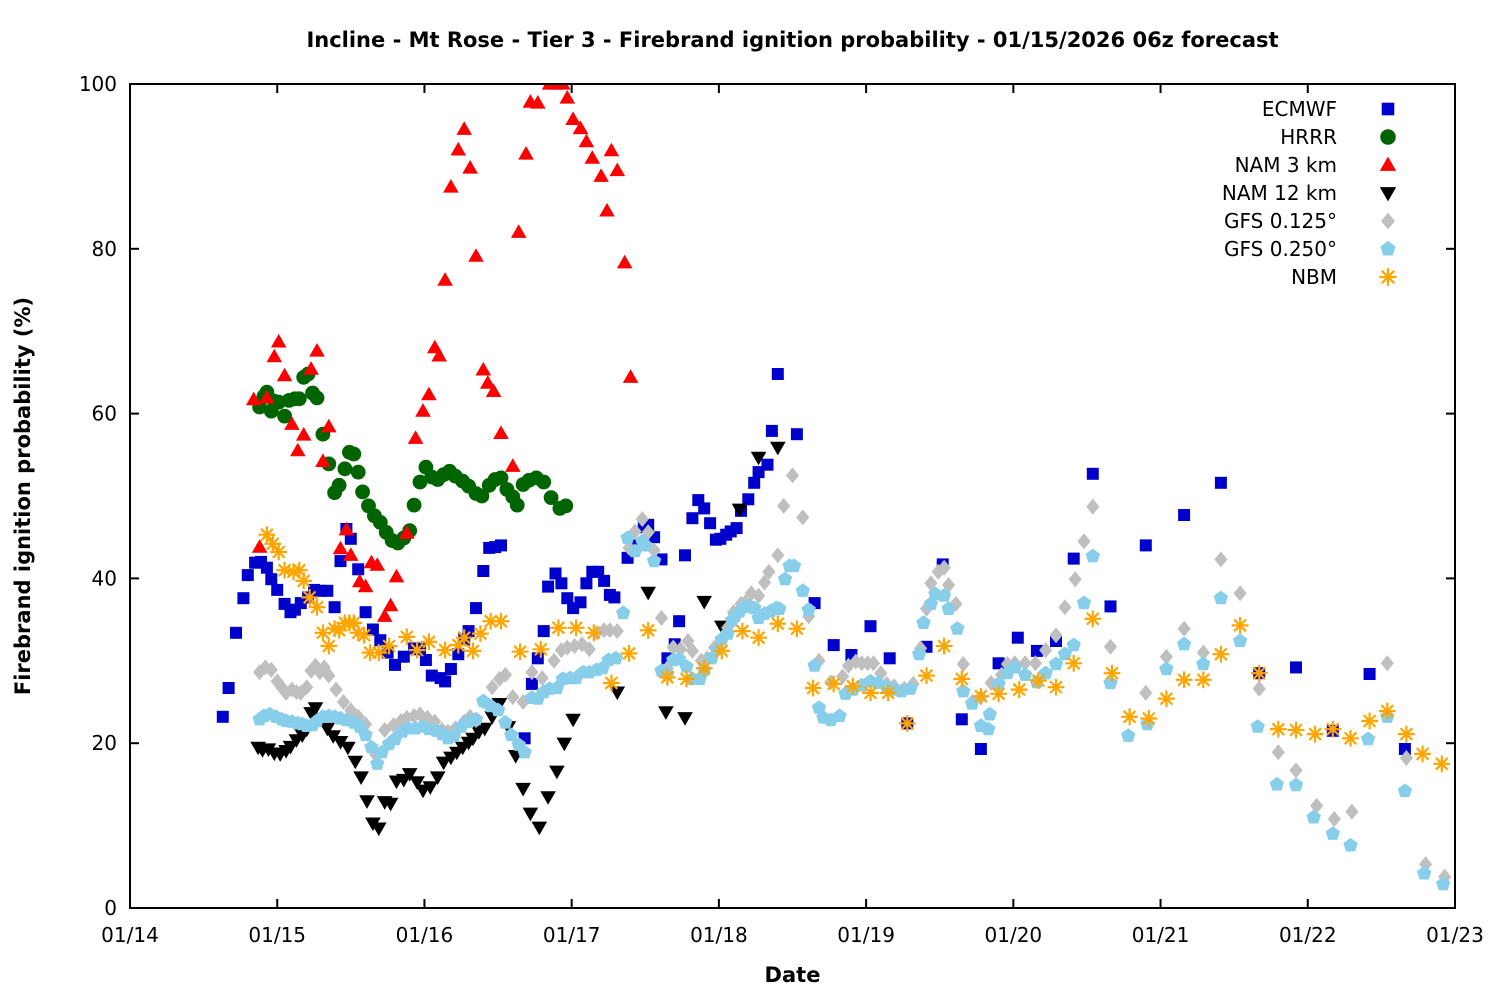 The image size is (1500, 1000). What do you see at coordinates (1338, 137) in the screenshot?
I see `legend-item-hrrr: HRRR` at bounding box center [1338, 137].